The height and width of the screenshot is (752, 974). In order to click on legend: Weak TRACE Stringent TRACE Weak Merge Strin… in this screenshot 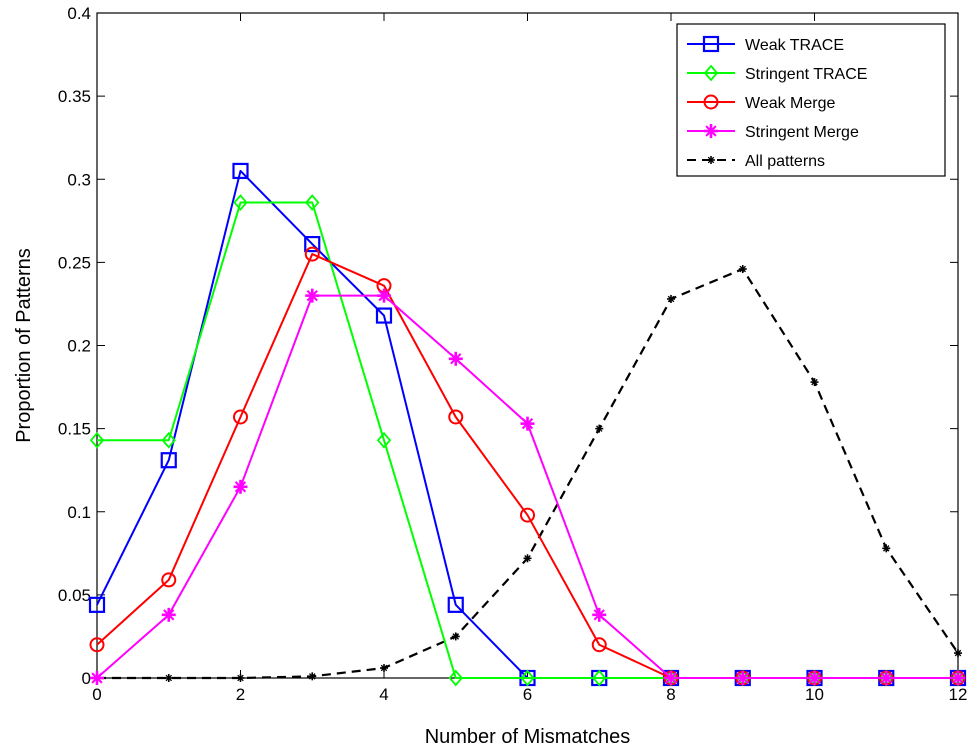, I will do `click(811, 100)`.